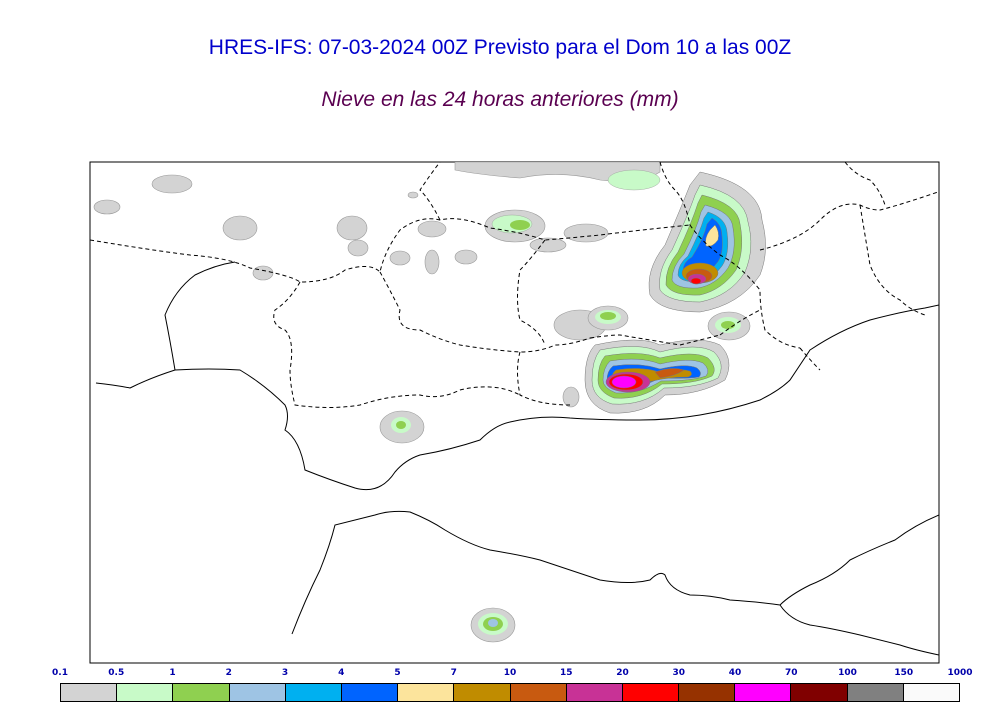 The height and width of the screenshot is (707, 1000). Describe the element at coordinates (397, 673) in the screenshot. I see `legend-tick-label: 5` at that location.